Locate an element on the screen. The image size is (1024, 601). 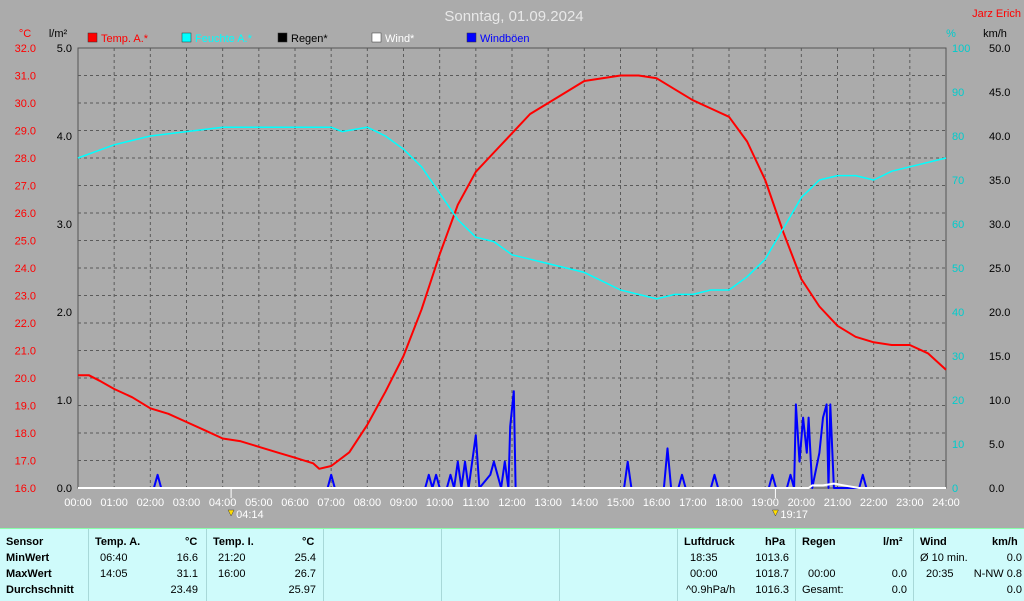
temp-tick-label: 32.0 is located at coordinates (25, 49).